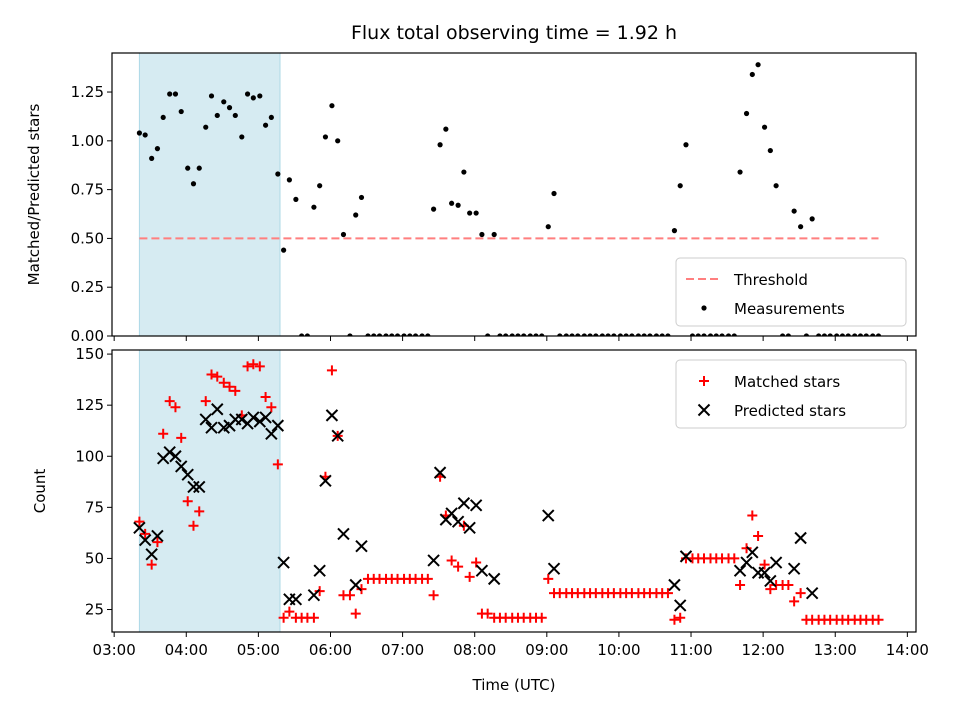 This screenshot has height=720, width=960. What do you see at coordinates (704, 381) in the screenshot?
I see `legend-matched-swatch` at bounding box center [704, 381].